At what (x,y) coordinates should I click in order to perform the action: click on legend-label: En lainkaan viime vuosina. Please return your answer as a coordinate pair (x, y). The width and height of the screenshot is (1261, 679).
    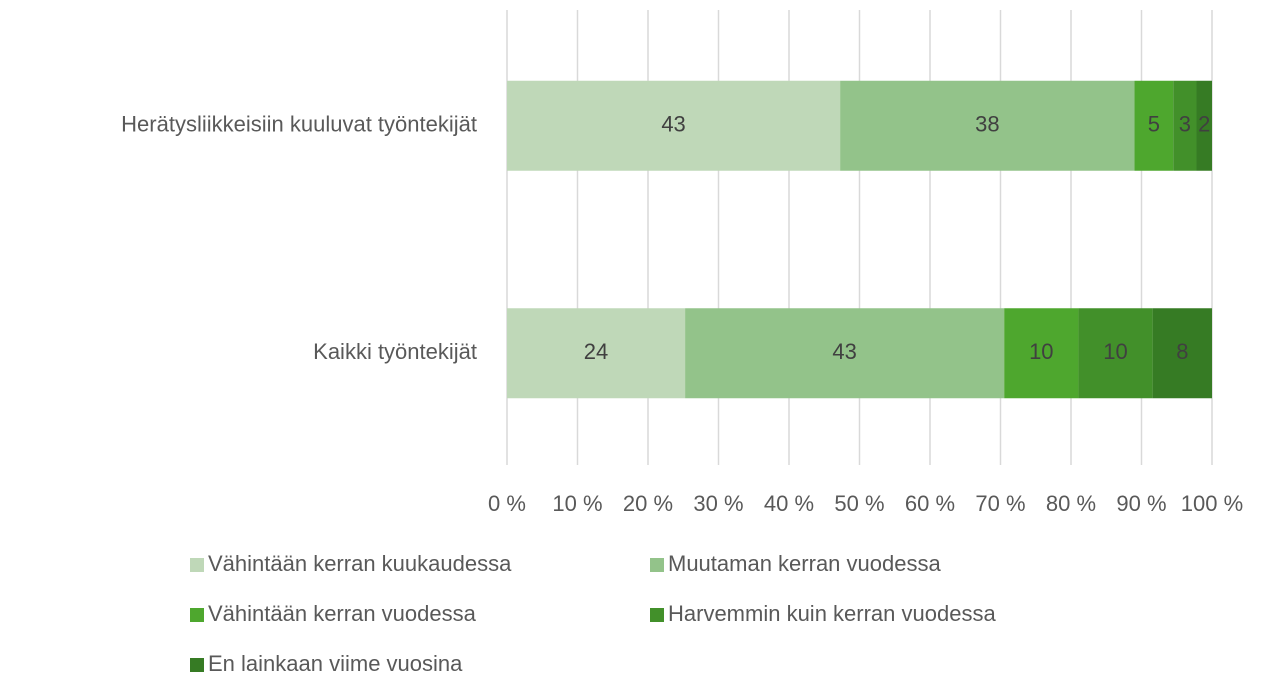
    Looking at the image, I should click on (335, 663).